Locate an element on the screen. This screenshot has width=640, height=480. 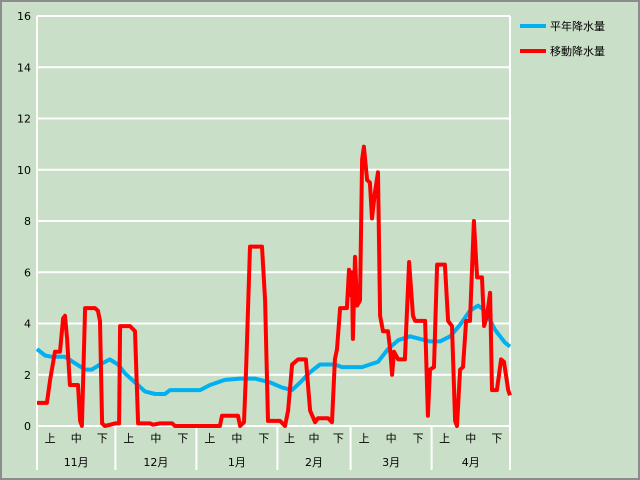
y-tick-label: 8 is located at coordinates (27, 221).